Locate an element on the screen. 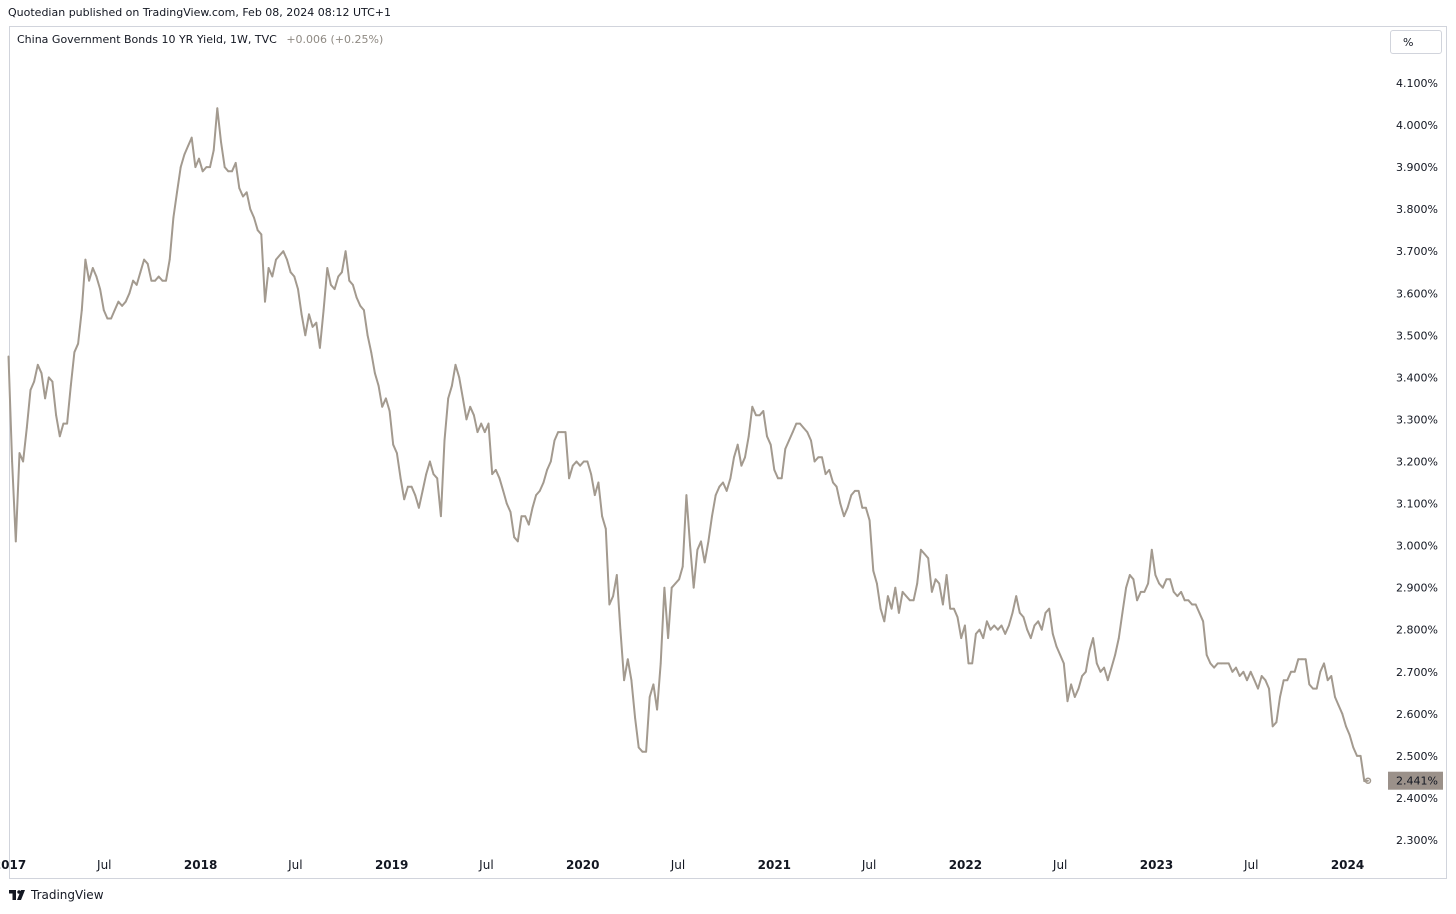  brand-name: TradingView is located at coordinates (67, 895).